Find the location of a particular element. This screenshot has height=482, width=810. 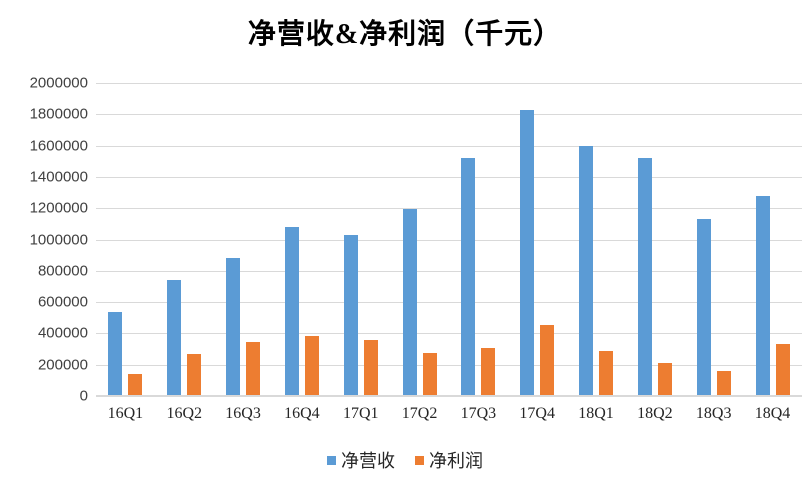

x-tick-label-18Q4: 18Q4 is located at coordinates (772, 413).